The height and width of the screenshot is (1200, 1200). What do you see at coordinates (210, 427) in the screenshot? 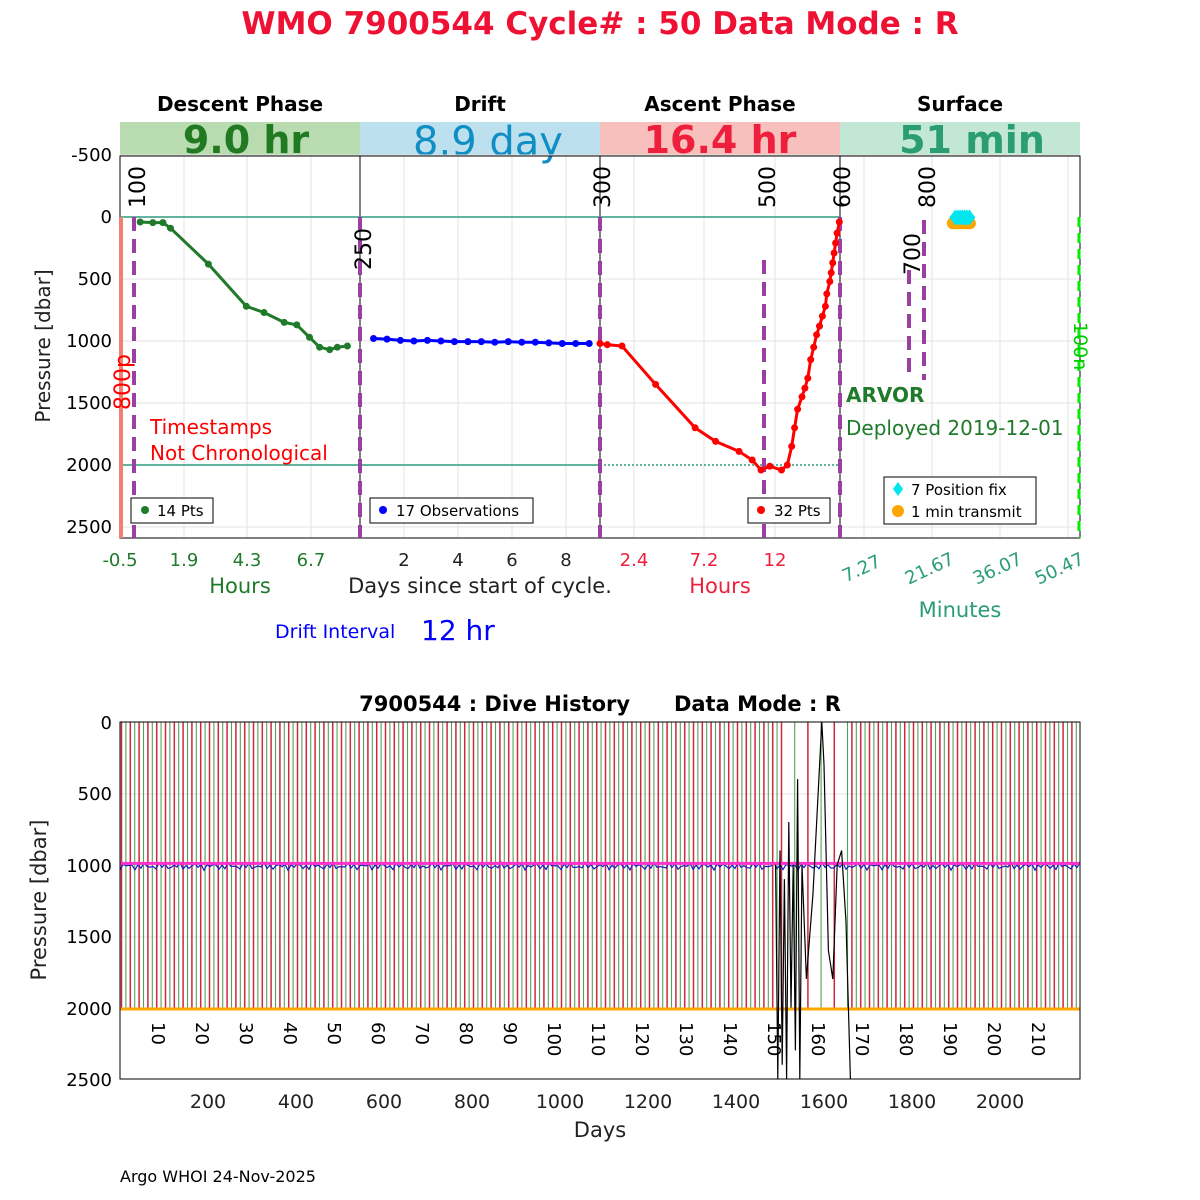
I see `timestamps-note-line1: Timestamps` at bounding box center [210, 427].